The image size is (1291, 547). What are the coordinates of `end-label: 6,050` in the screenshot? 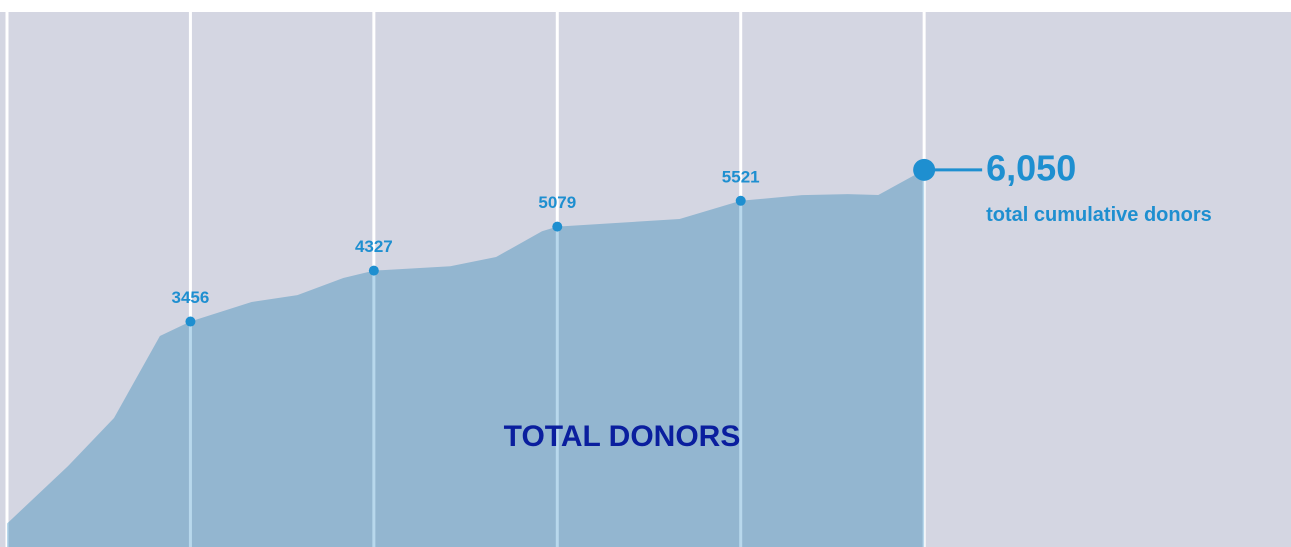 It's located at (1031, 167).